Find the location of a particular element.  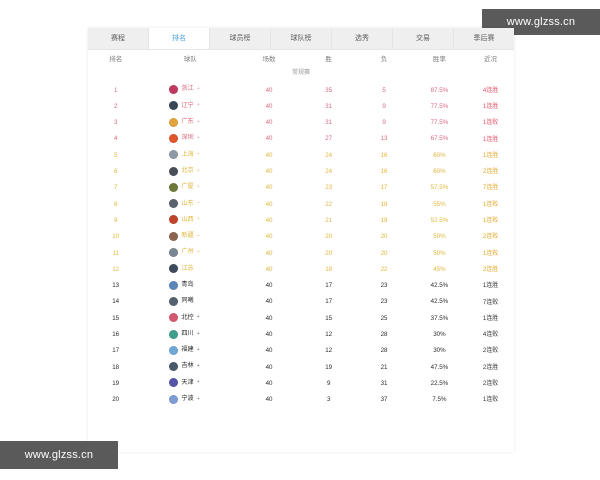

cell-team: 山东 + is located at coordinates (190, 205).